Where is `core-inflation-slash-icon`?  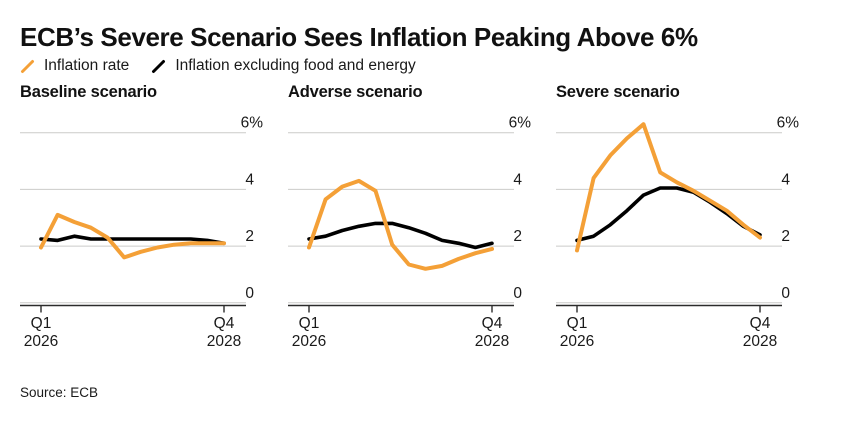 core-inflation-slash-icon is located at coordinates (159, 66).